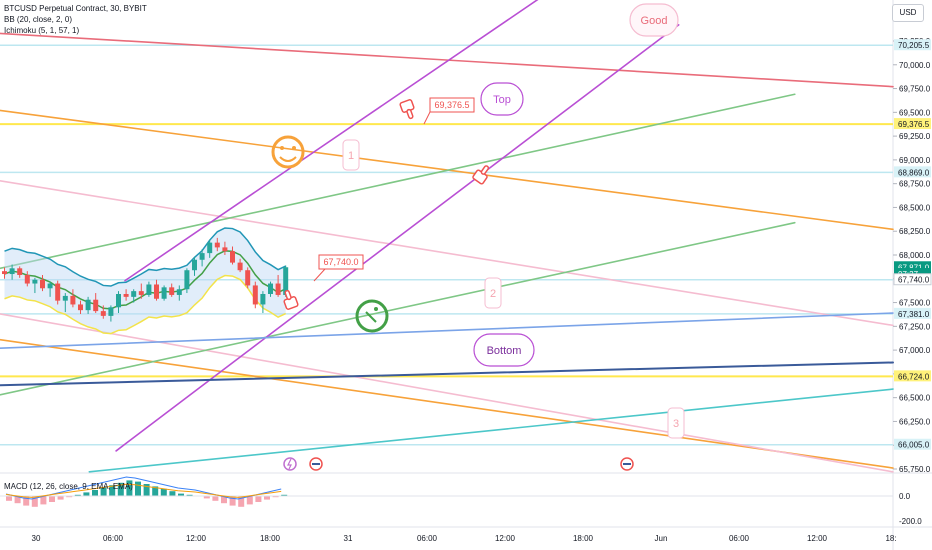 The height and width of the screenshot is (550, 932). I want to click on good-bubble, so click(654, 20).